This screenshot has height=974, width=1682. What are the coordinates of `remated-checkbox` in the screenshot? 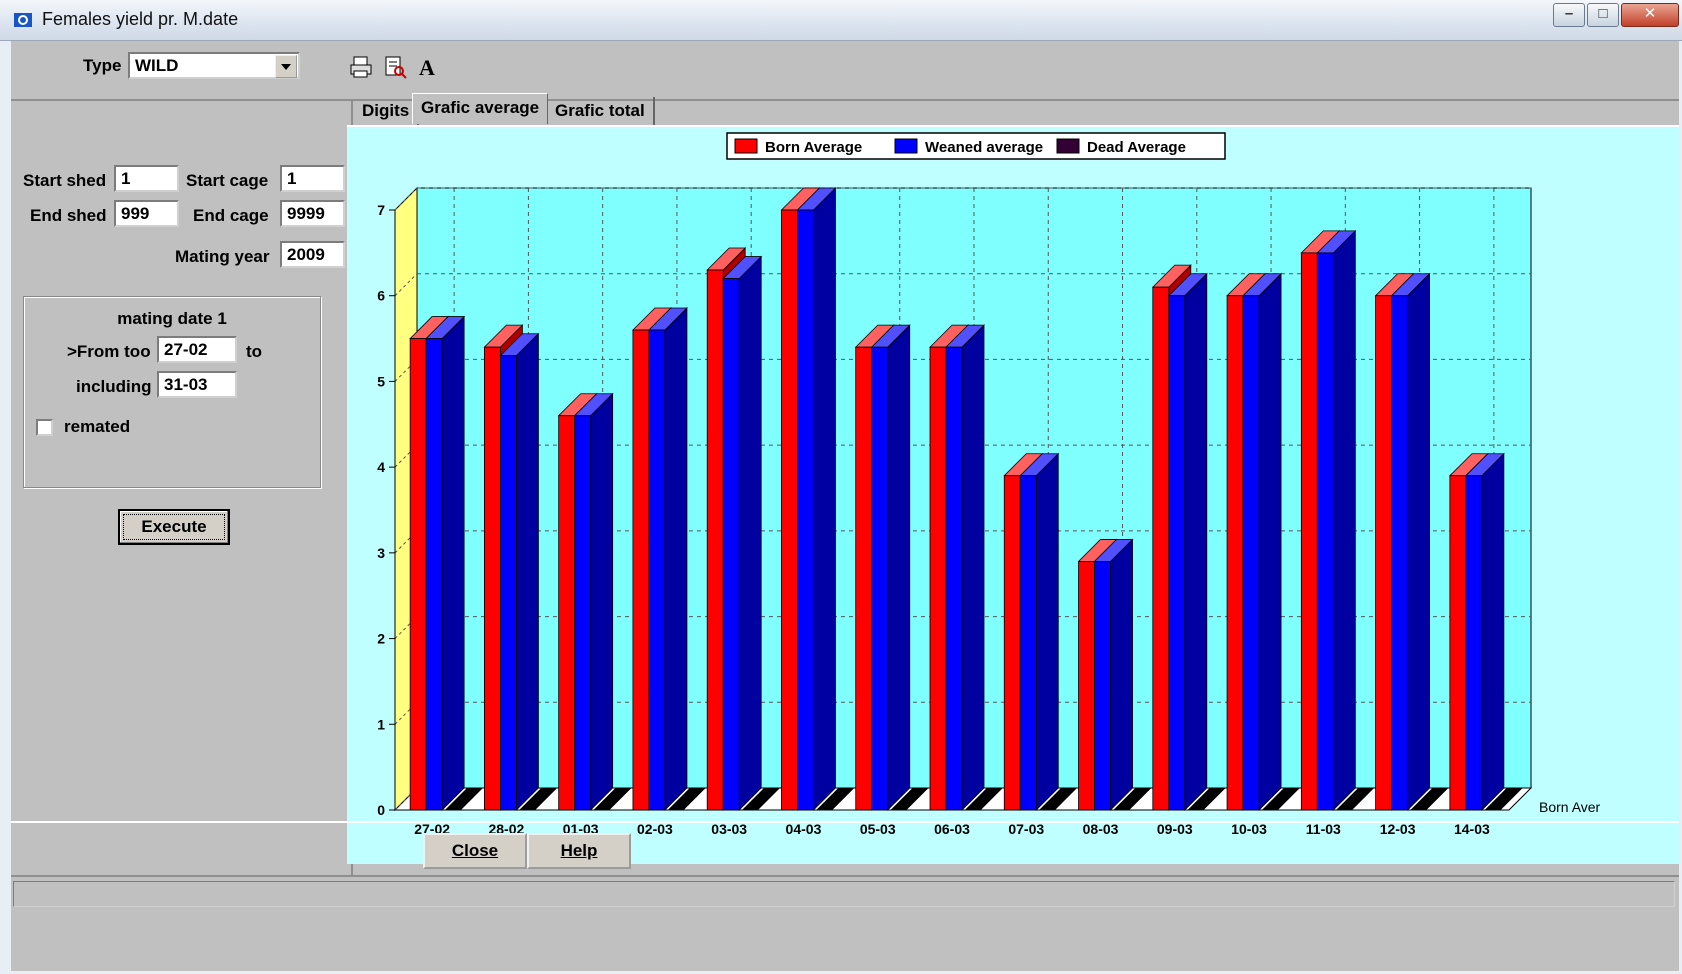 It's located at (44, 427).